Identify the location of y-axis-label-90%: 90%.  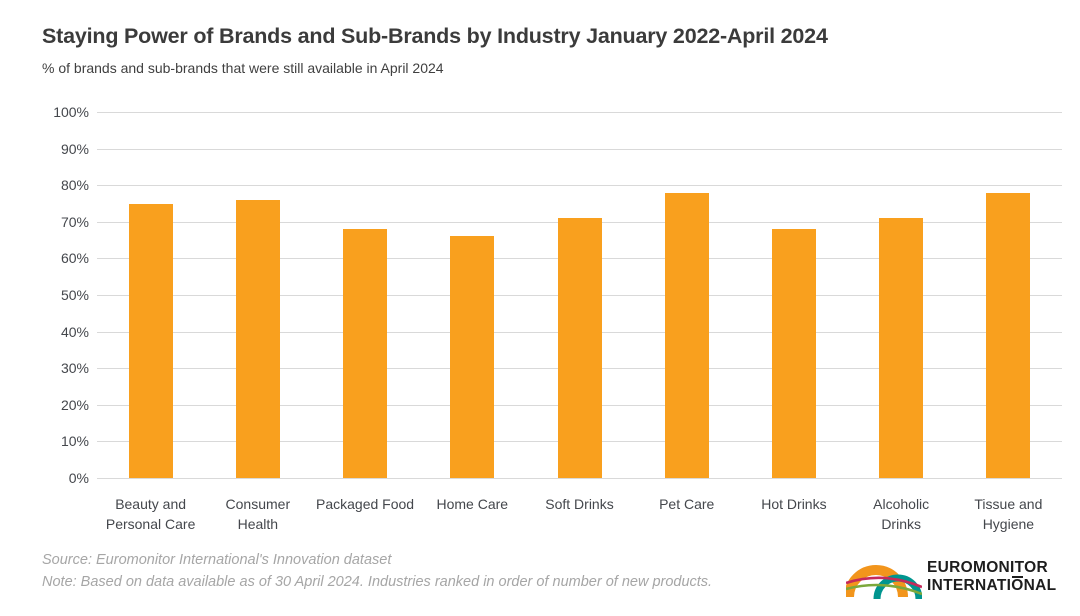
(74, 148).